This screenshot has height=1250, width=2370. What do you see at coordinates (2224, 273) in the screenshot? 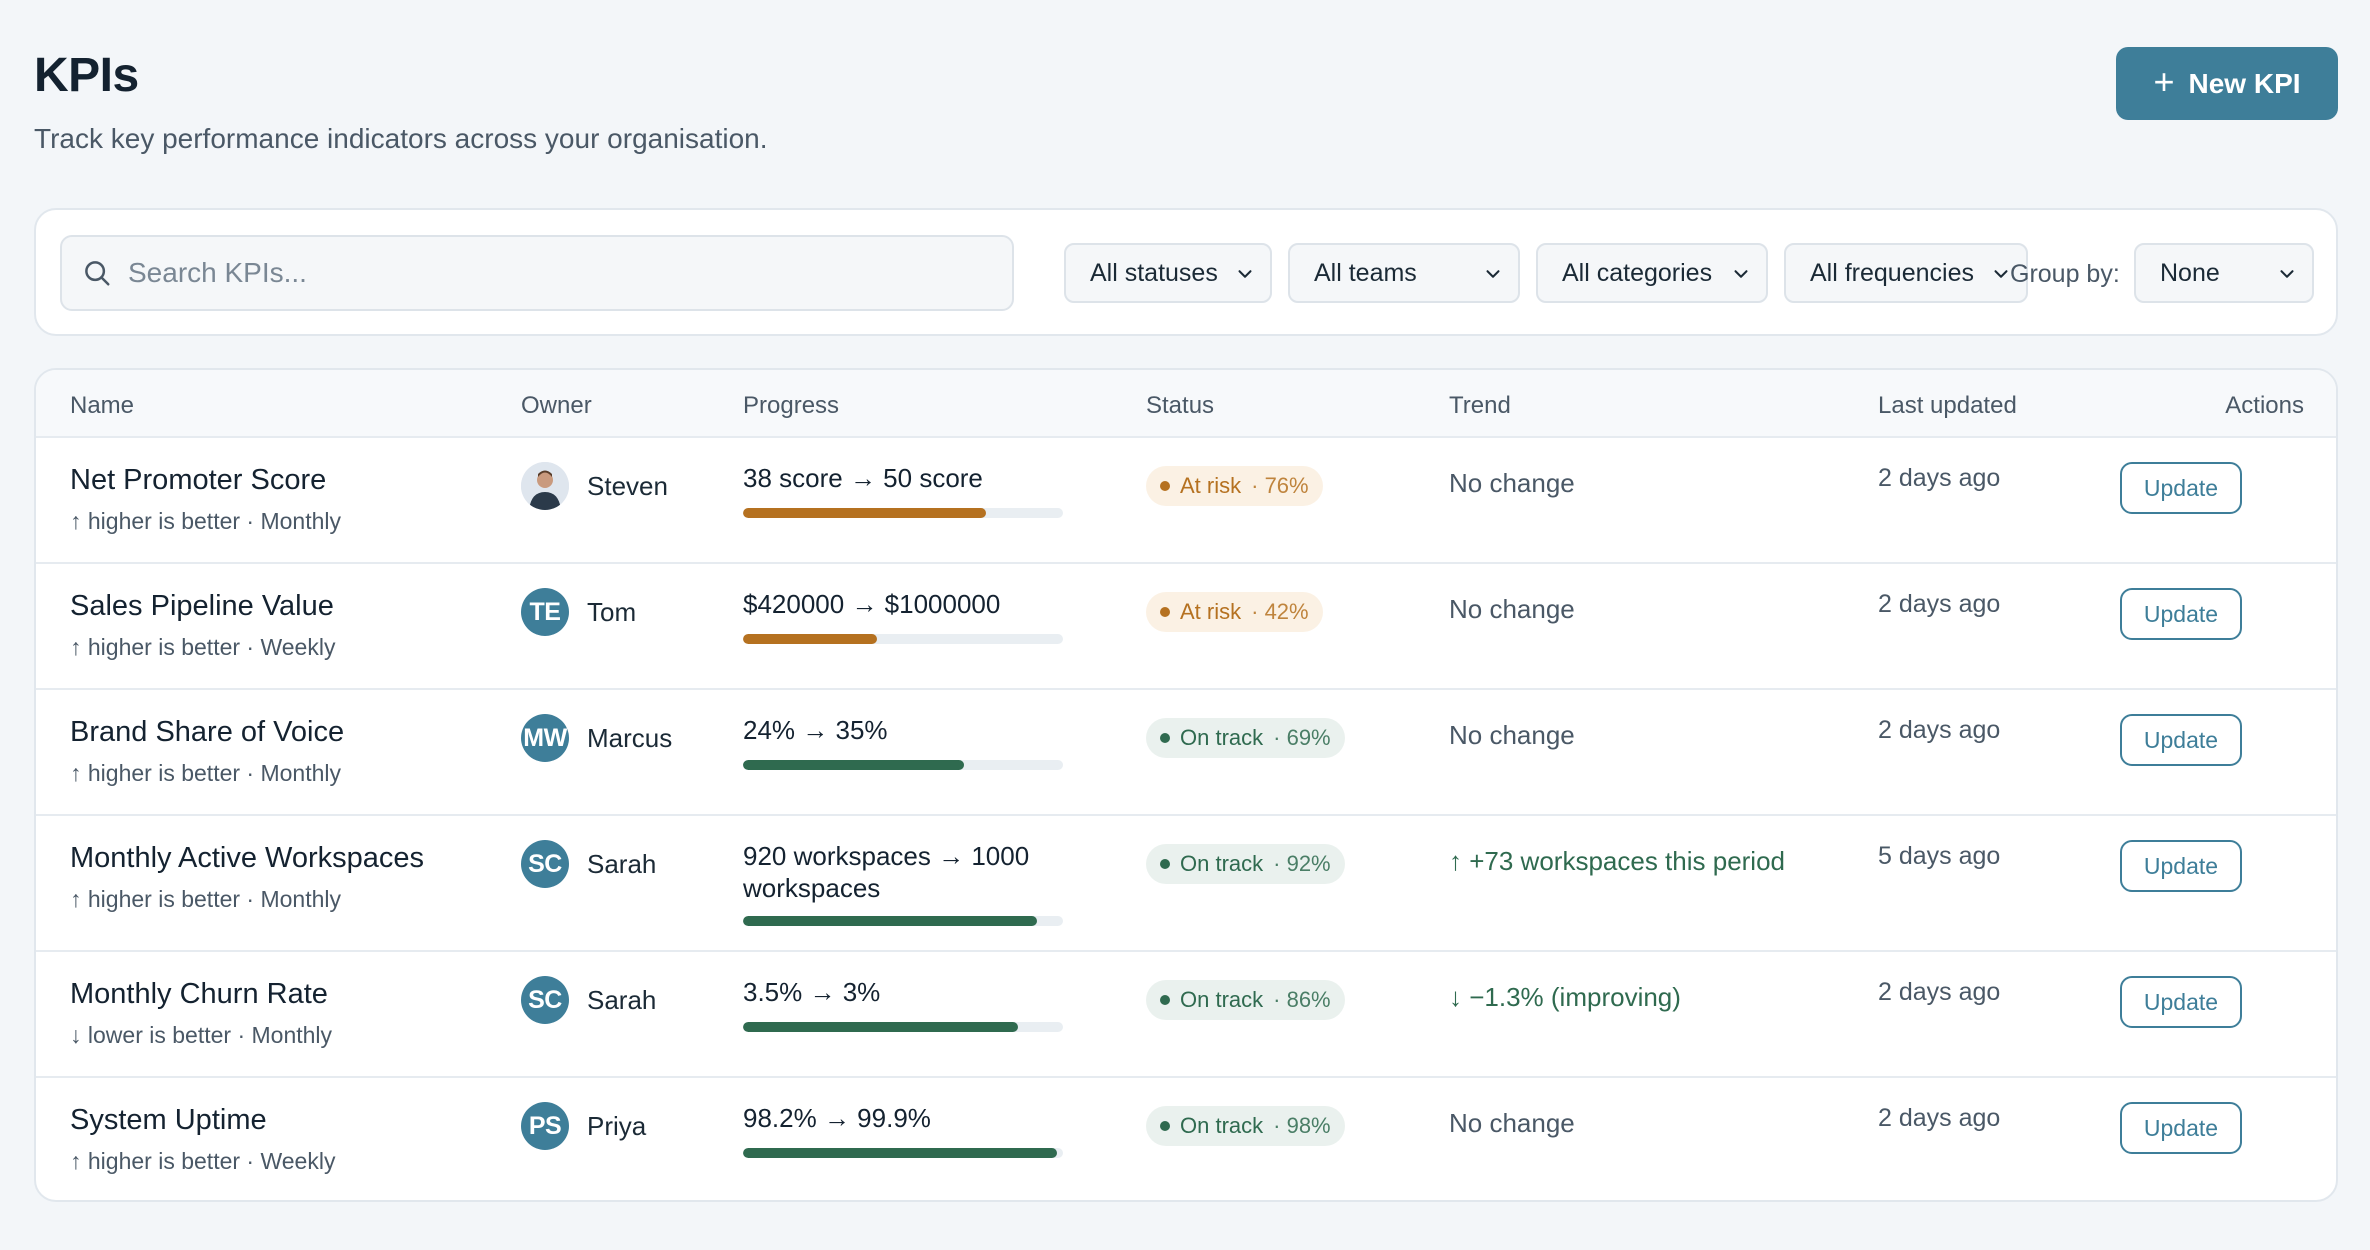
I see `group-by-select: None` at bounding box center [2224, 273].